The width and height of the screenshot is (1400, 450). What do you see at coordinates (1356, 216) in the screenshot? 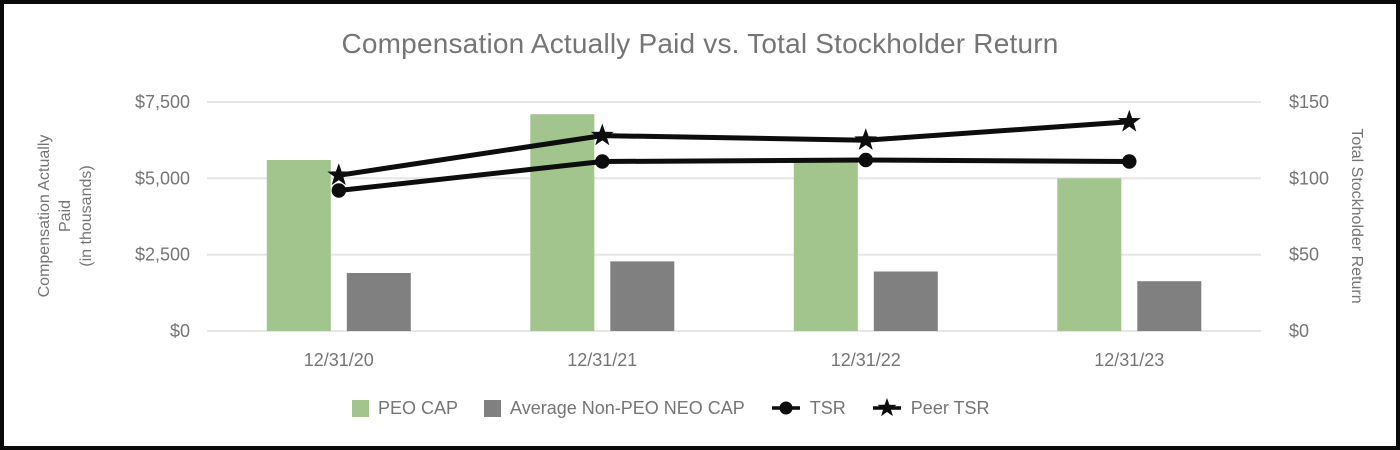
I see `right-axis-title: Total Stockholder Return` at bounding box center [1356, 216].